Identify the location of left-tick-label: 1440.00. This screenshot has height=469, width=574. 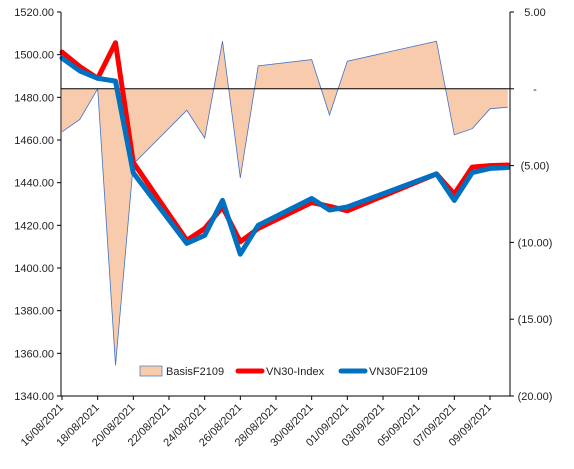
(34, 184).